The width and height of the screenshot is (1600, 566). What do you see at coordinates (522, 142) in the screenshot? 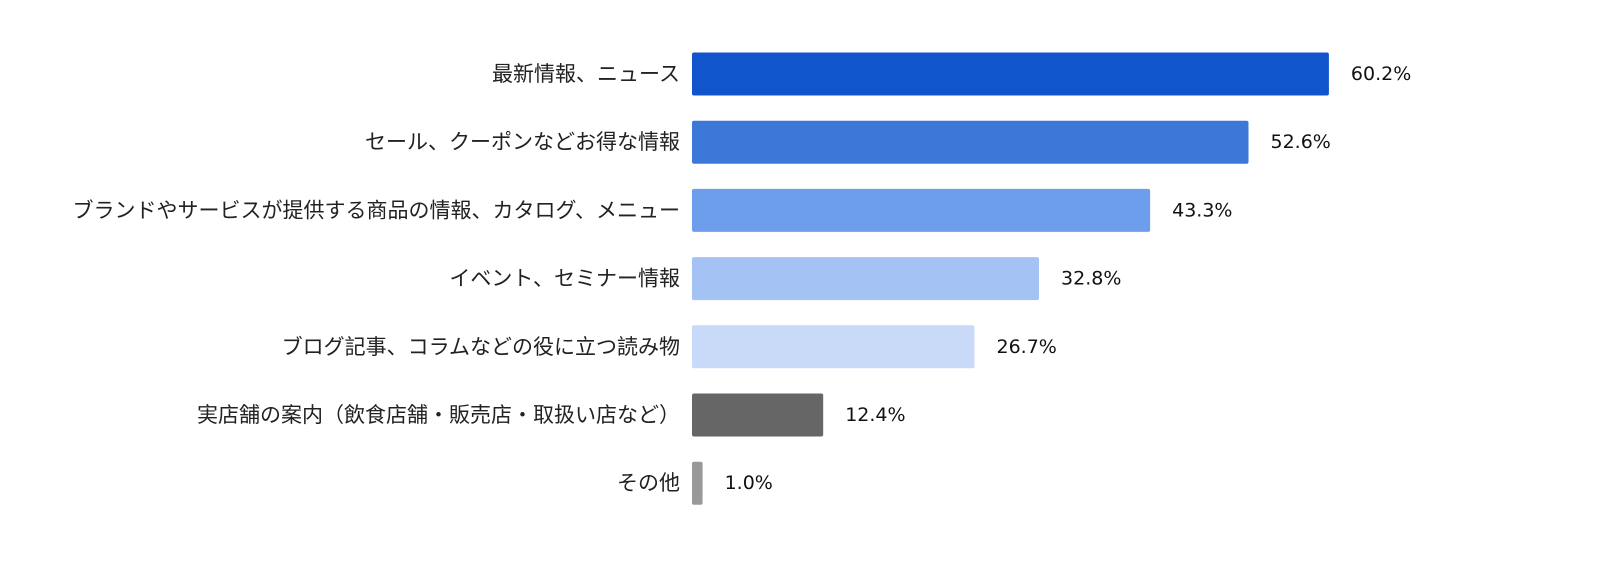
I see `category-label-1: セール、クーポンなどお得な情報` at bounding box center [522, 142].